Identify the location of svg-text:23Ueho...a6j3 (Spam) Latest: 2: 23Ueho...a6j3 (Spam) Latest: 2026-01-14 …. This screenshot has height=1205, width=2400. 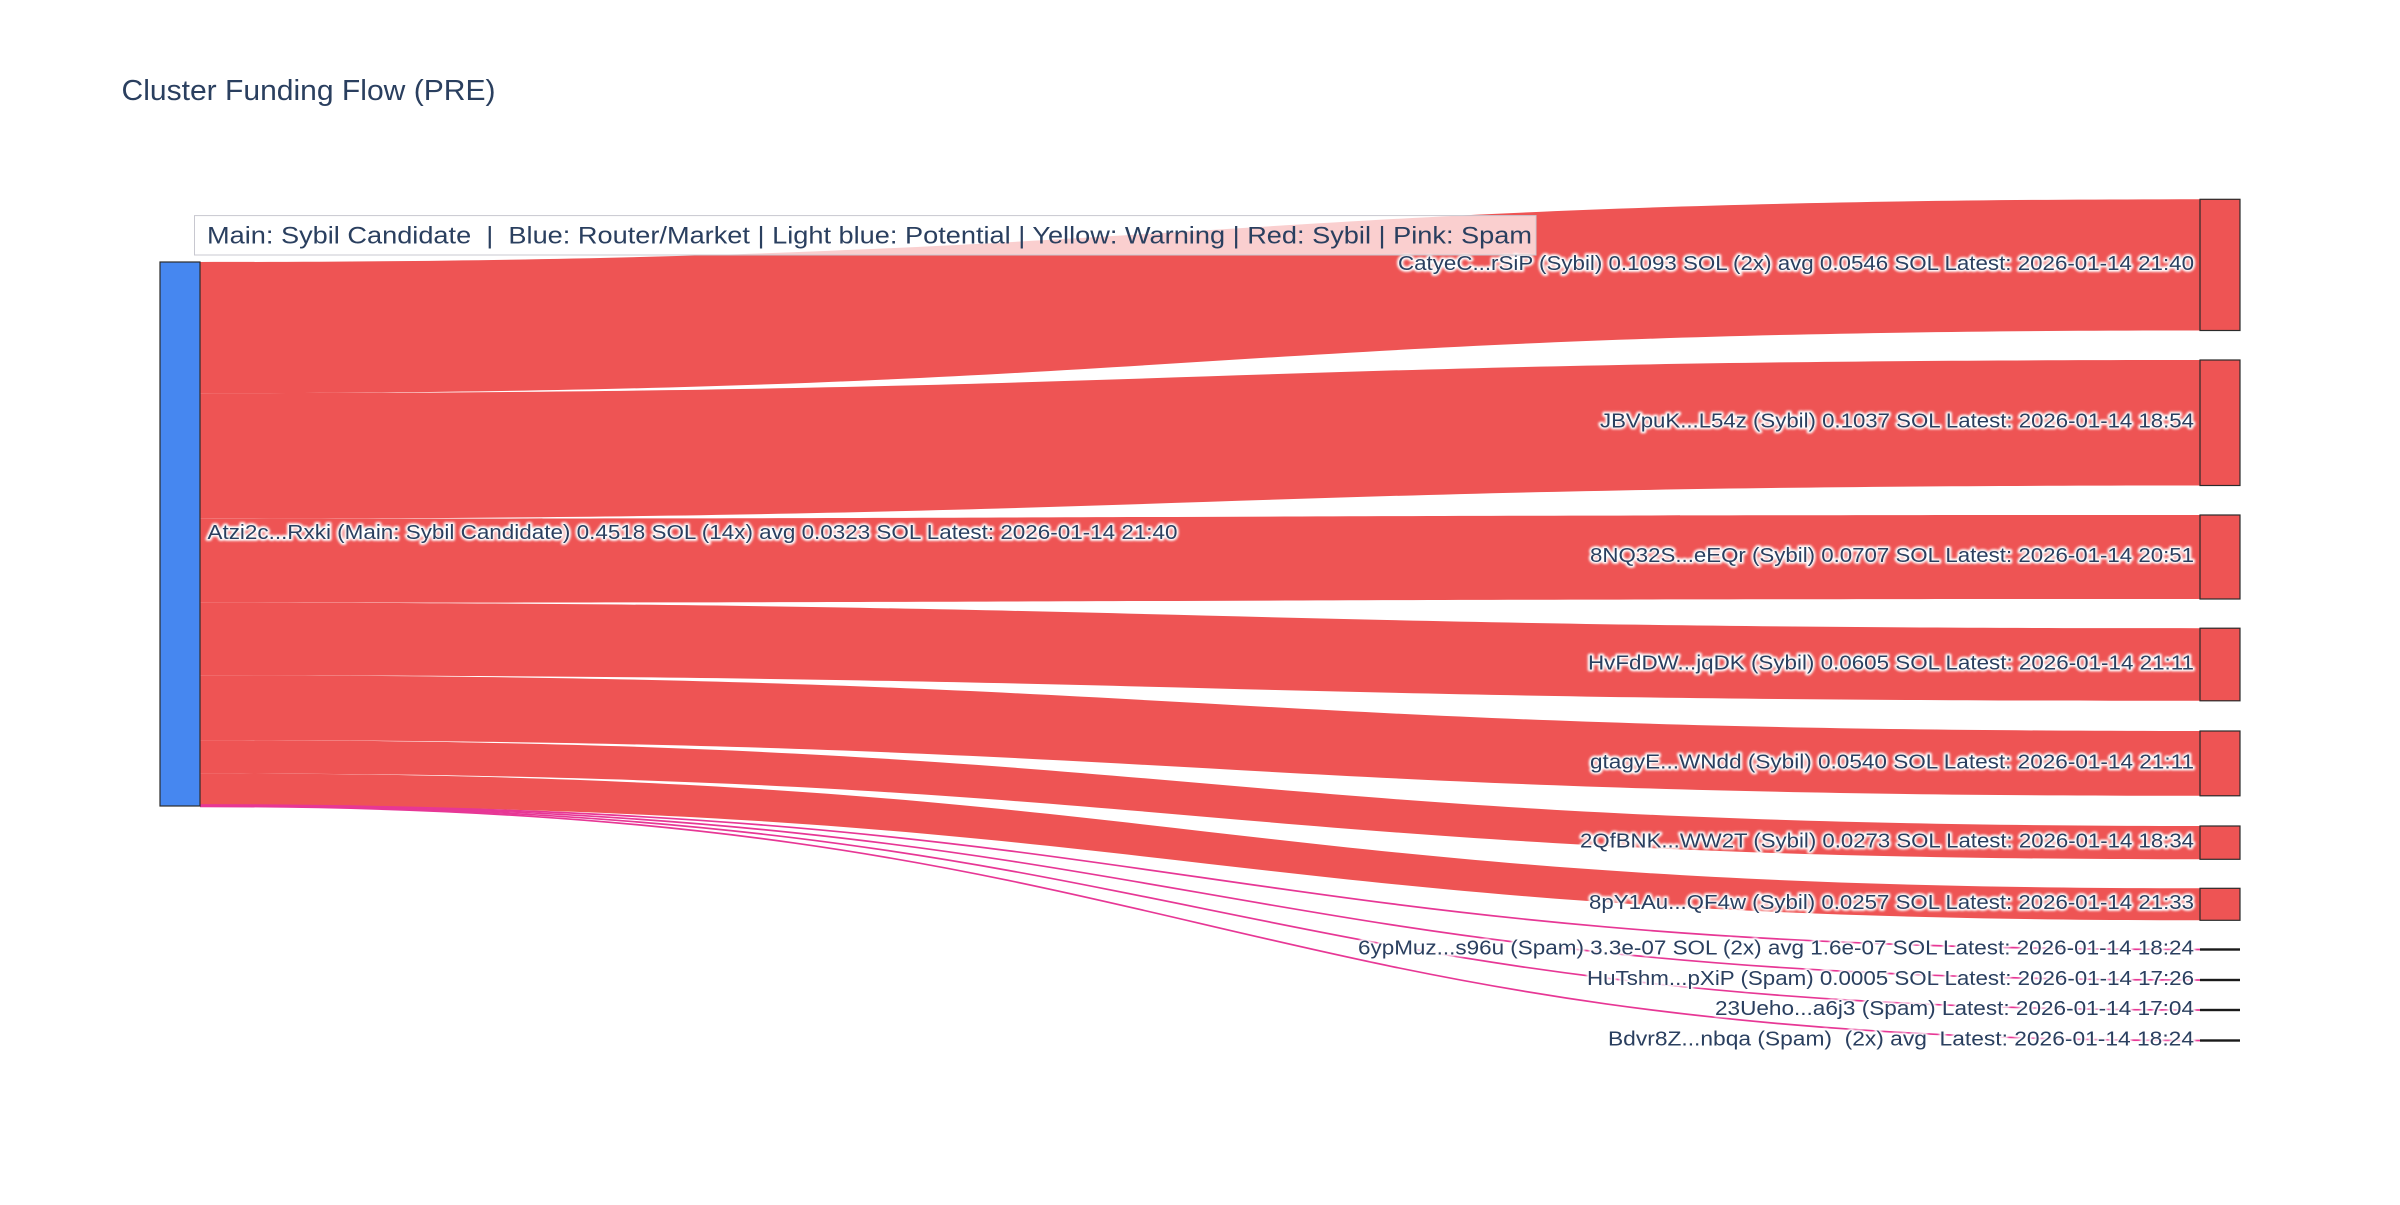
(1954, 1009).